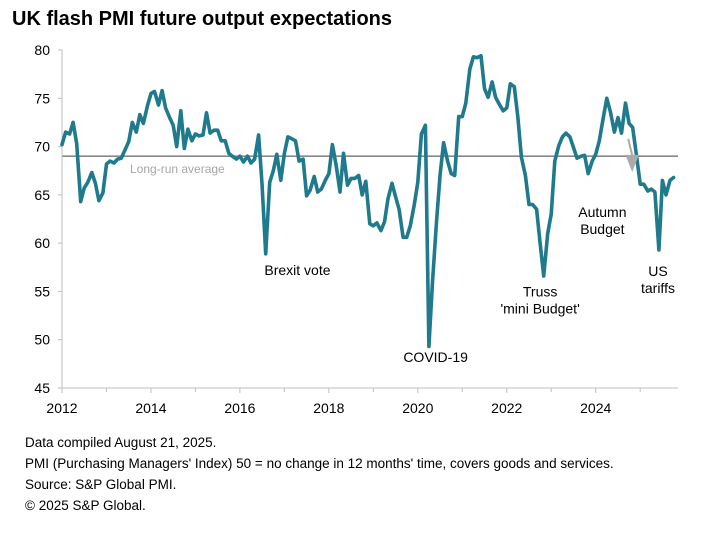 The width and height of the screenshot is (708, 538). Describe the element at coordinates (632, 163) in the screenshot. I see `autumn-budget-arrow-icon` at that location.